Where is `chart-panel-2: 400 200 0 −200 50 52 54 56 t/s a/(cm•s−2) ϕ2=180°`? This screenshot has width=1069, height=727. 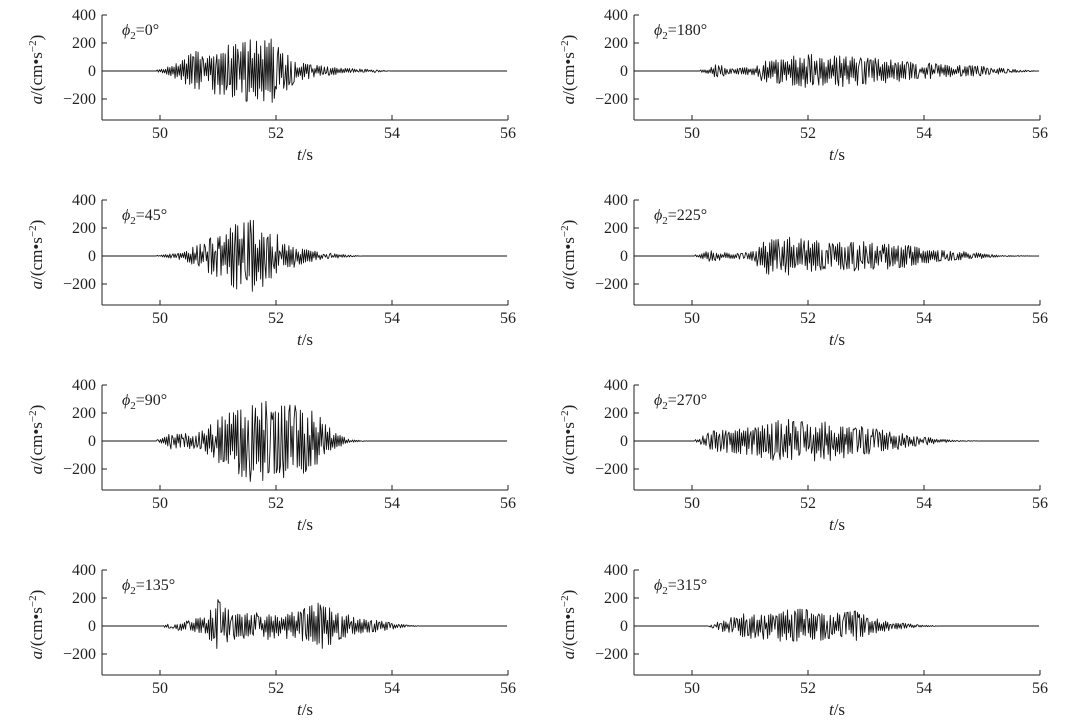
chart-panel-2: 400 200 0 −200 50 52 54 56 t/s a/(cm•s−2) ϕ2=180° is located at coordinates (803, 85).